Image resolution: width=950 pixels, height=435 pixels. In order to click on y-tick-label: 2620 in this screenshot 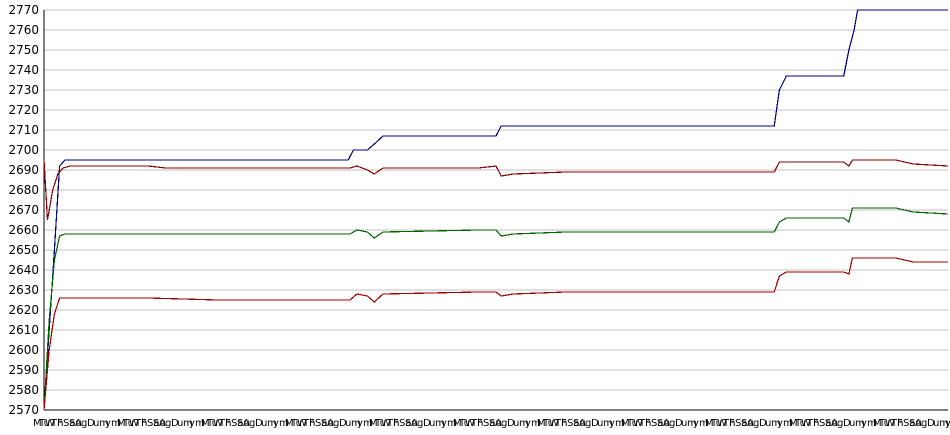, I will do `click(23, 310)`.